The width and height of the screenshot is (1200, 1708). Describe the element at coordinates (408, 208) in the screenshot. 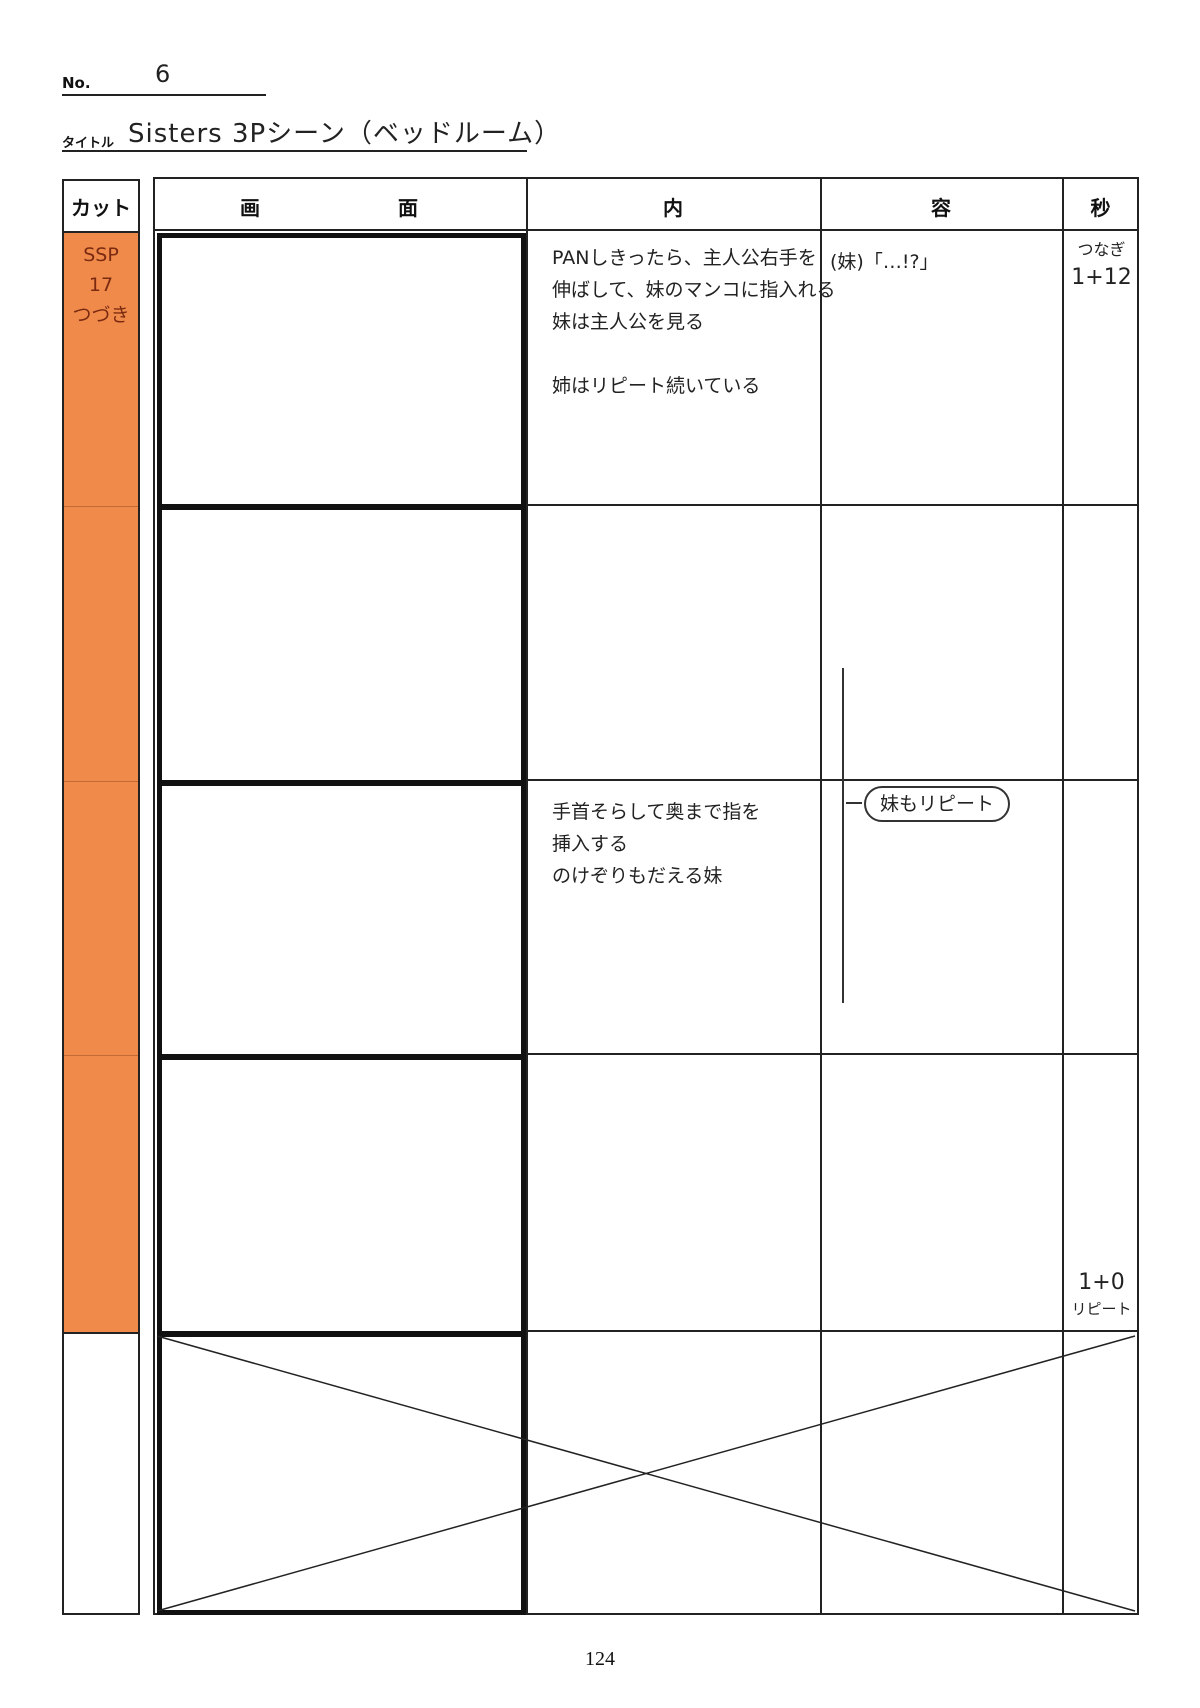

I see `picture-header-2: 面` at that location.